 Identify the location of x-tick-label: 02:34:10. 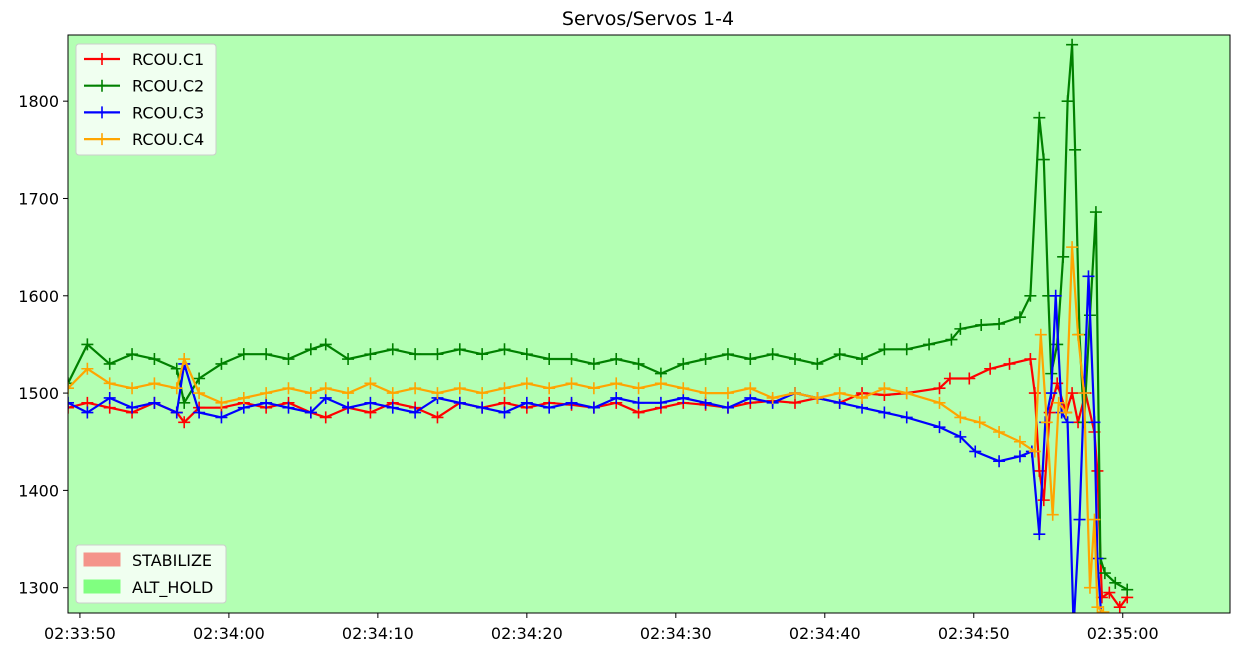
(378, 633).